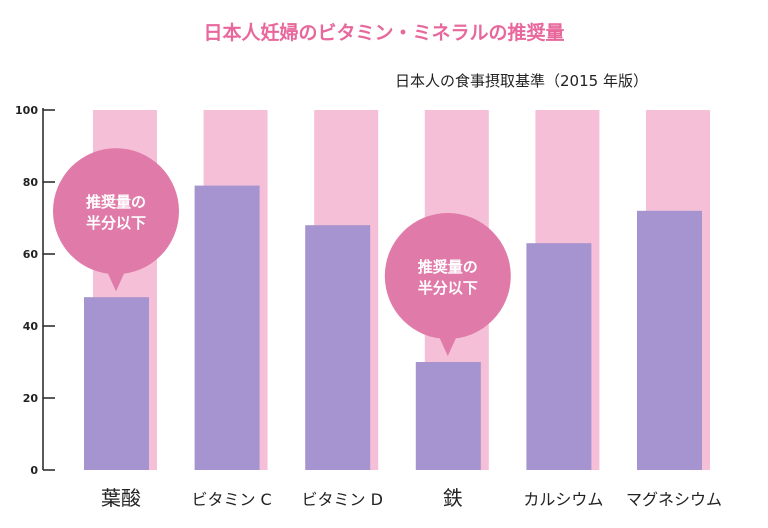  I want to click on y-tick-label: 0, so click(34, 470).